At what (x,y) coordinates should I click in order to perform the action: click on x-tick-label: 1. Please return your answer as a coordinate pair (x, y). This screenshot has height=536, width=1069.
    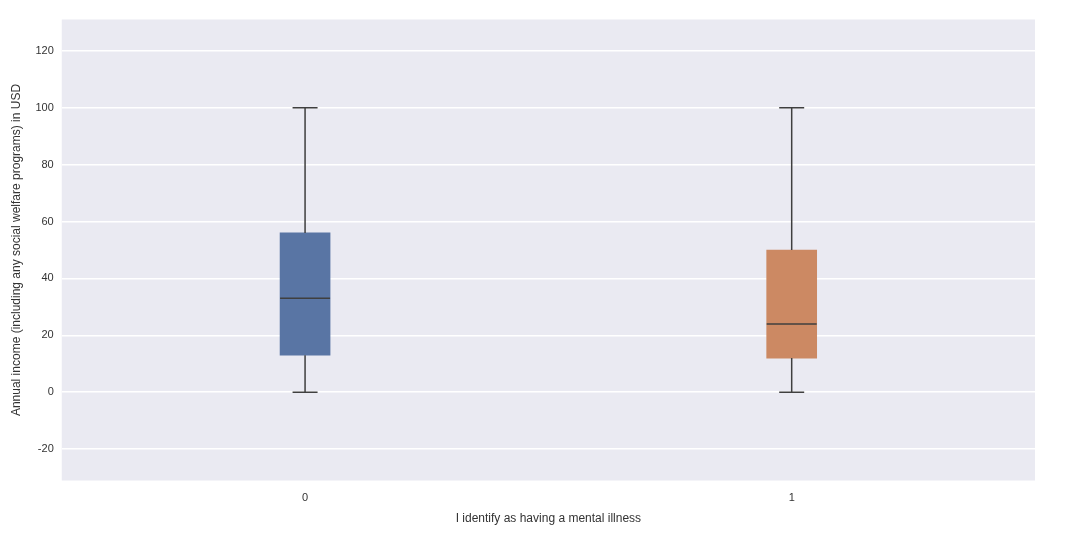
    Looking at the image, I should click on (791, 497).